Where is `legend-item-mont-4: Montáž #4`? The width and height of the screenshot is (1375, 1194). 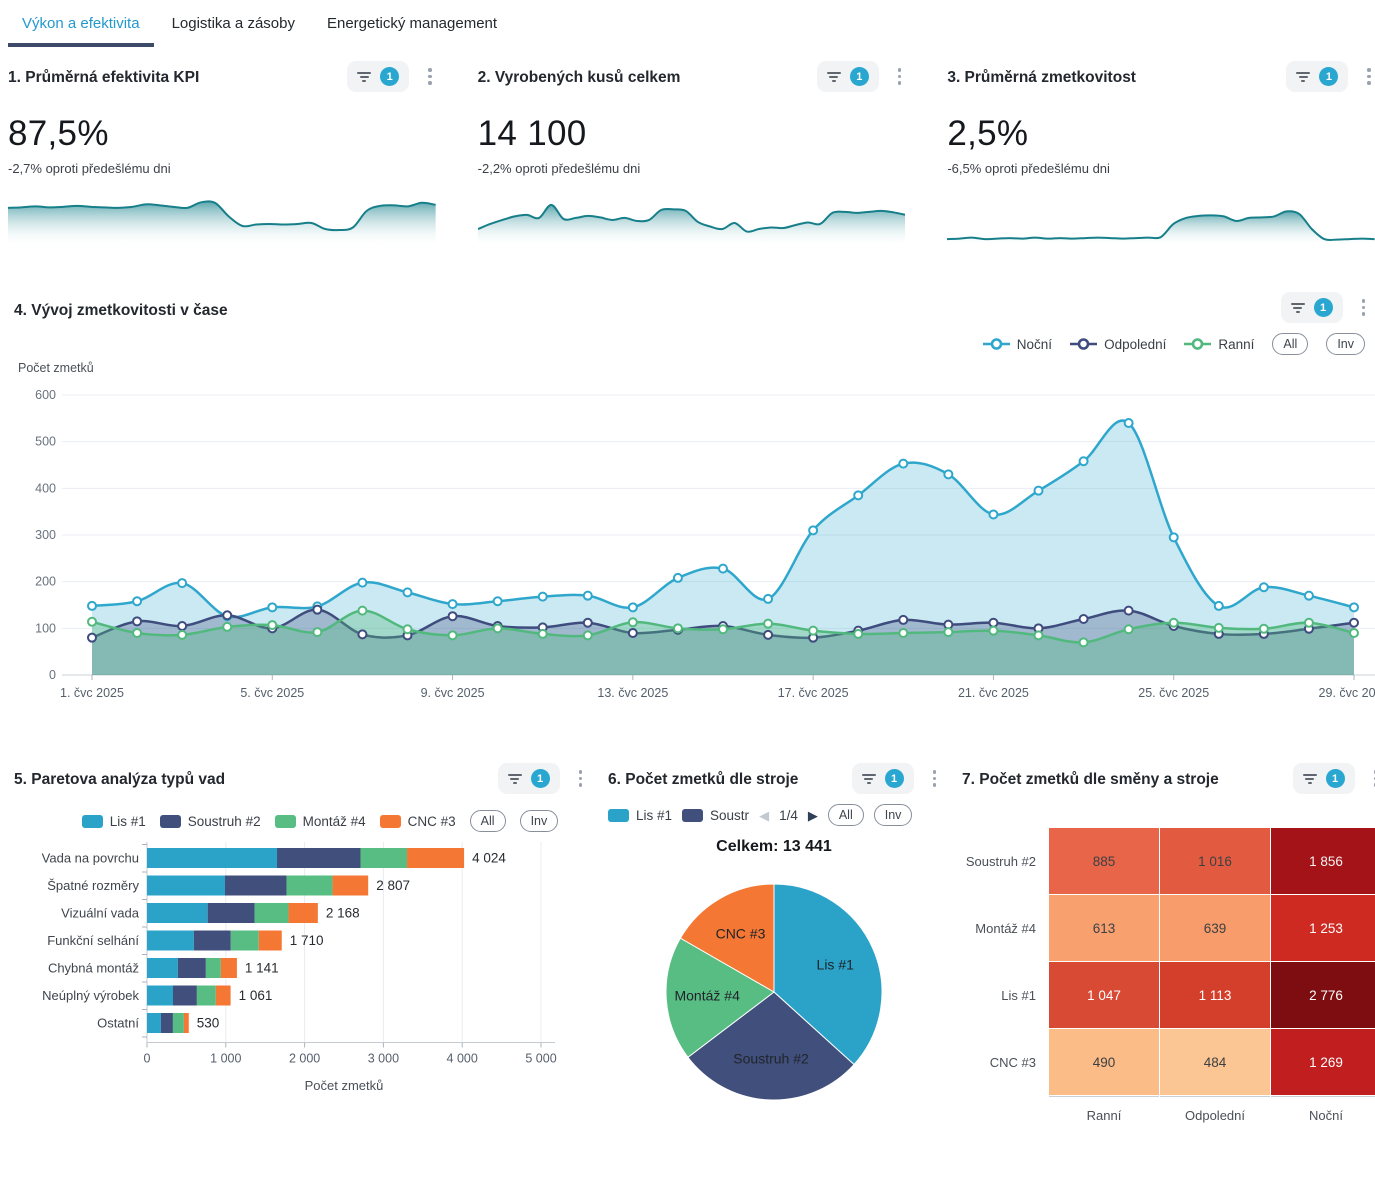 legend-item-mont-4: Montáž #4 is located at coordinates (320, 821).